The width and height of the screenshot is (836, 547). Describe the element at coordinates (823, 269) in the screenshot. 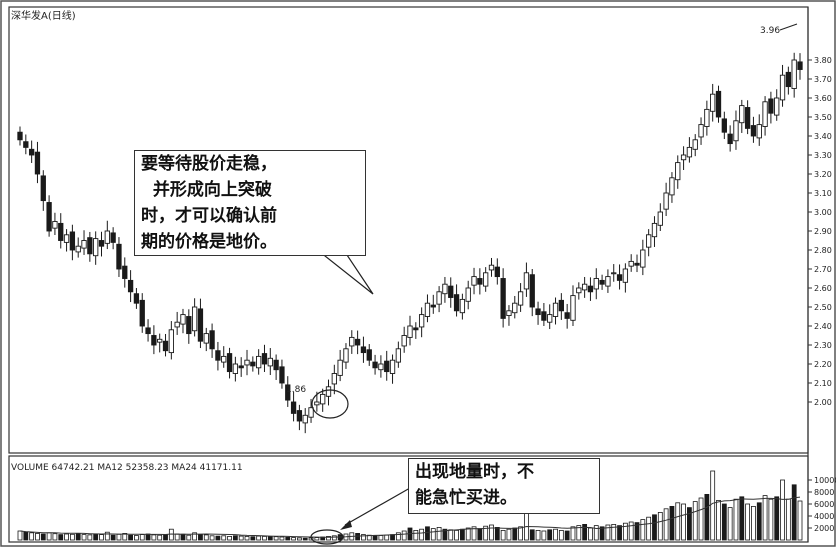

I see `price-tick-label: 2.70` at that location.